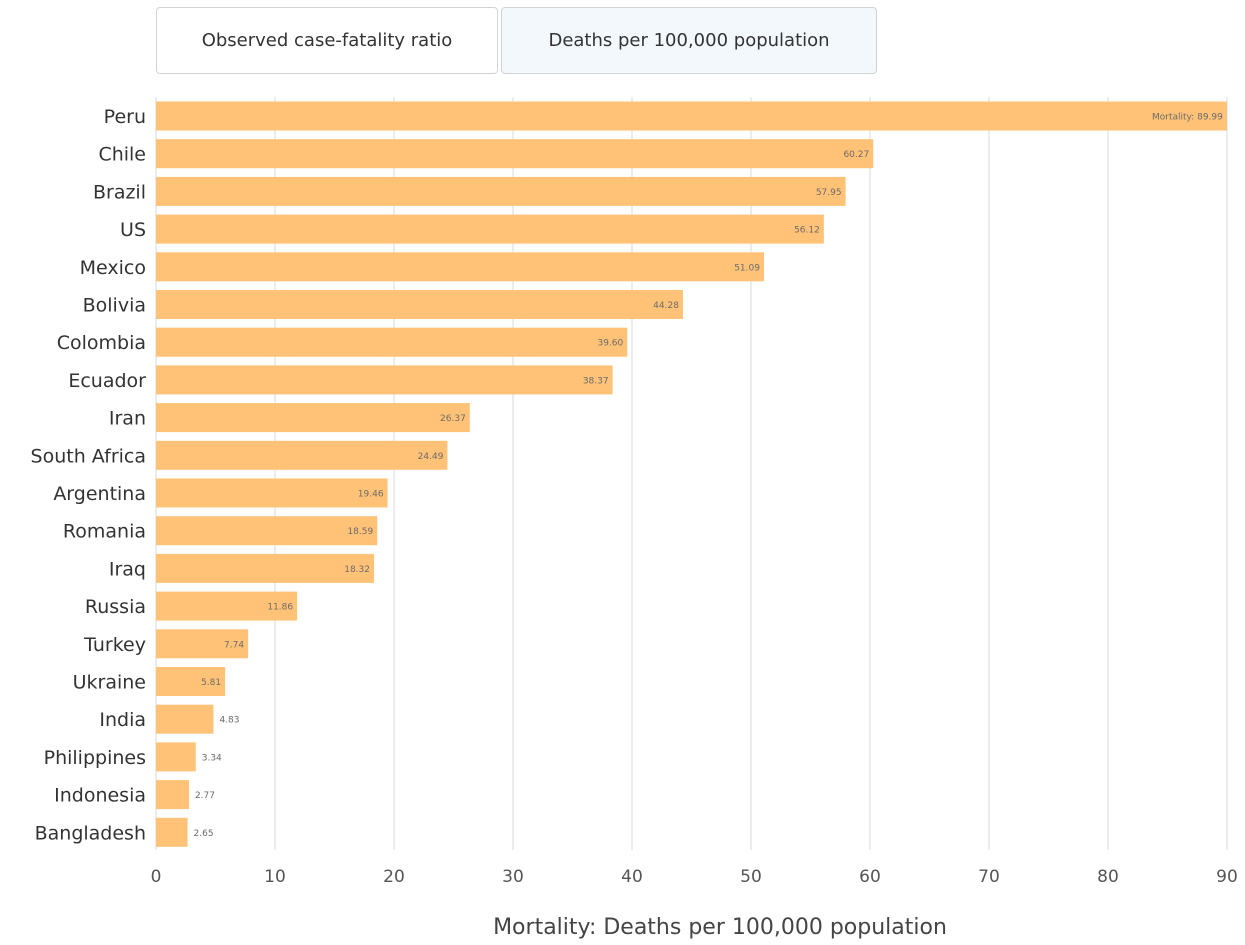  What do you see at coordinates (100, 796) in the screenshot?
I see `category-label: Indonesia` at bounding box center [100, 796].